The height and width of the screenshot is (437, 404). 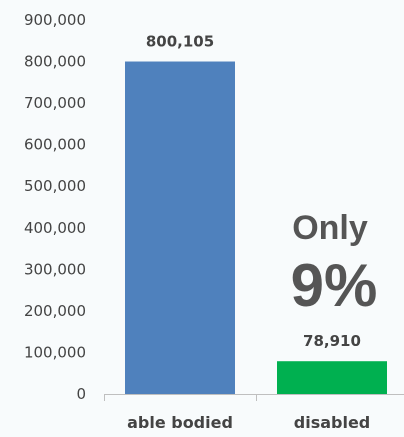 What do you see at coordinates (55, 311) in the screenshot?
I see `y-tick-label: 200,000` at bounding box center [55, 311].